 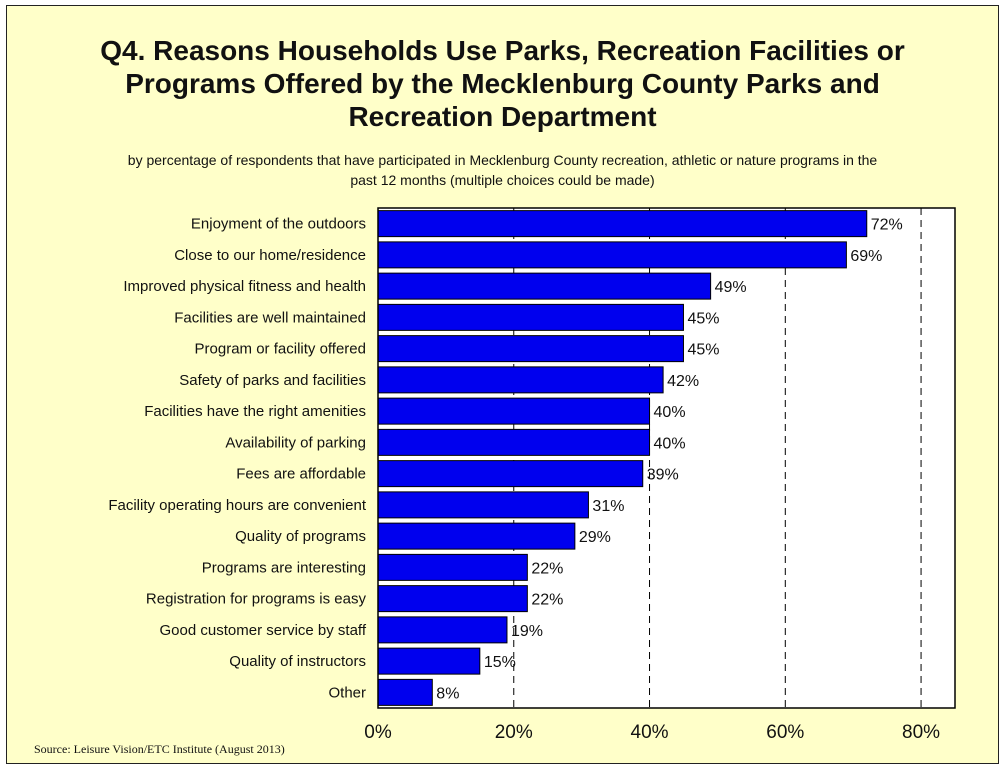 I want to click on value-label-5: 45%, so click(x=703, y=350).